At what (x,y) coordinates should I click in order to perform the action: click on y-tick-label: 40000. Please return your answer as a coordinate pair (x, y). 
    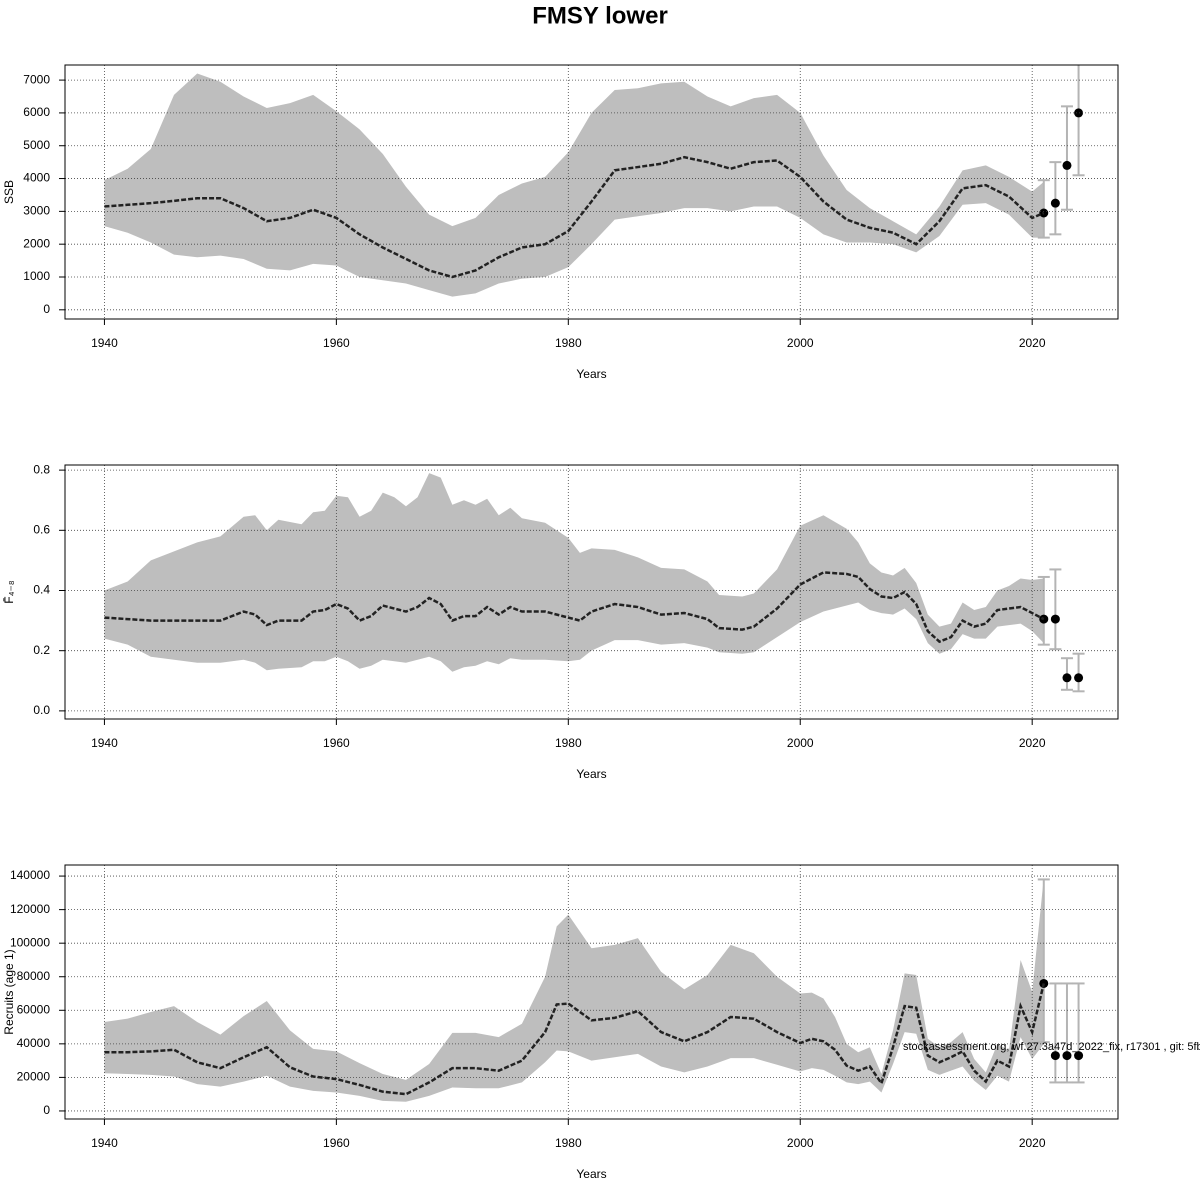
    Looking at the image, I should click on (34, 1043).